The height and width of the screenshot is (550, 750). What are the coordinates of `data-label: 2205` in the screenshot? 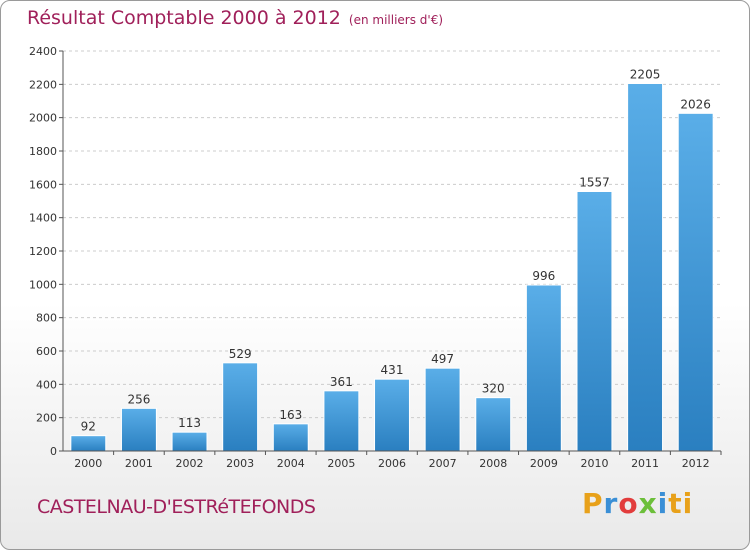 It's located at (645, 75).